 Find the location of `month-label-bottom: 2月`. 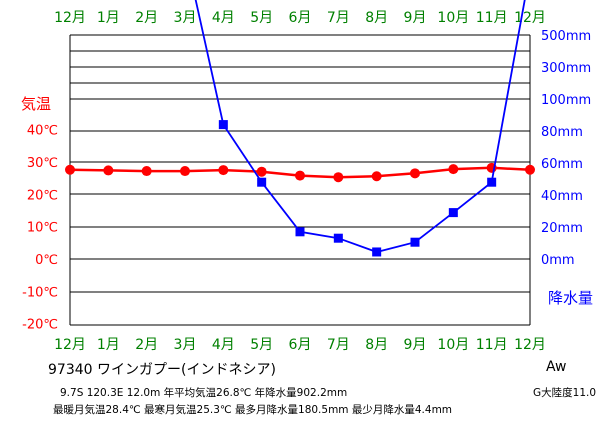

month-label-bottom: 2月 is located at coordinates (146, 345).